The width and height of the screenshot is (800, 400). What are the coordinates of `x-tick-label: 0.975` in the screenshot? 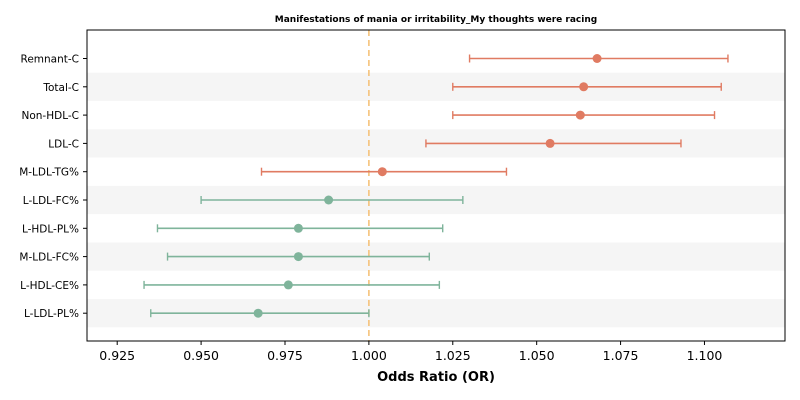 It's located at (285, 355).